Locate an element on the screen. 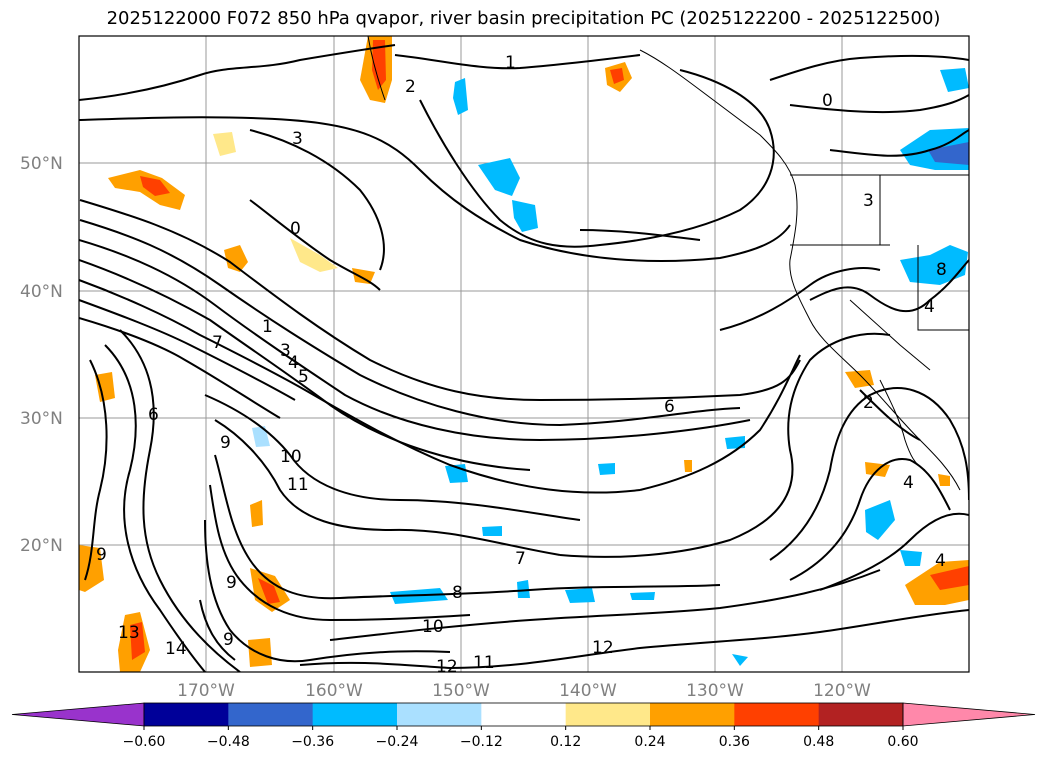 This screenshot has height=765, width=1047. lon-label: 160°W is located at coordinates (334, 691).